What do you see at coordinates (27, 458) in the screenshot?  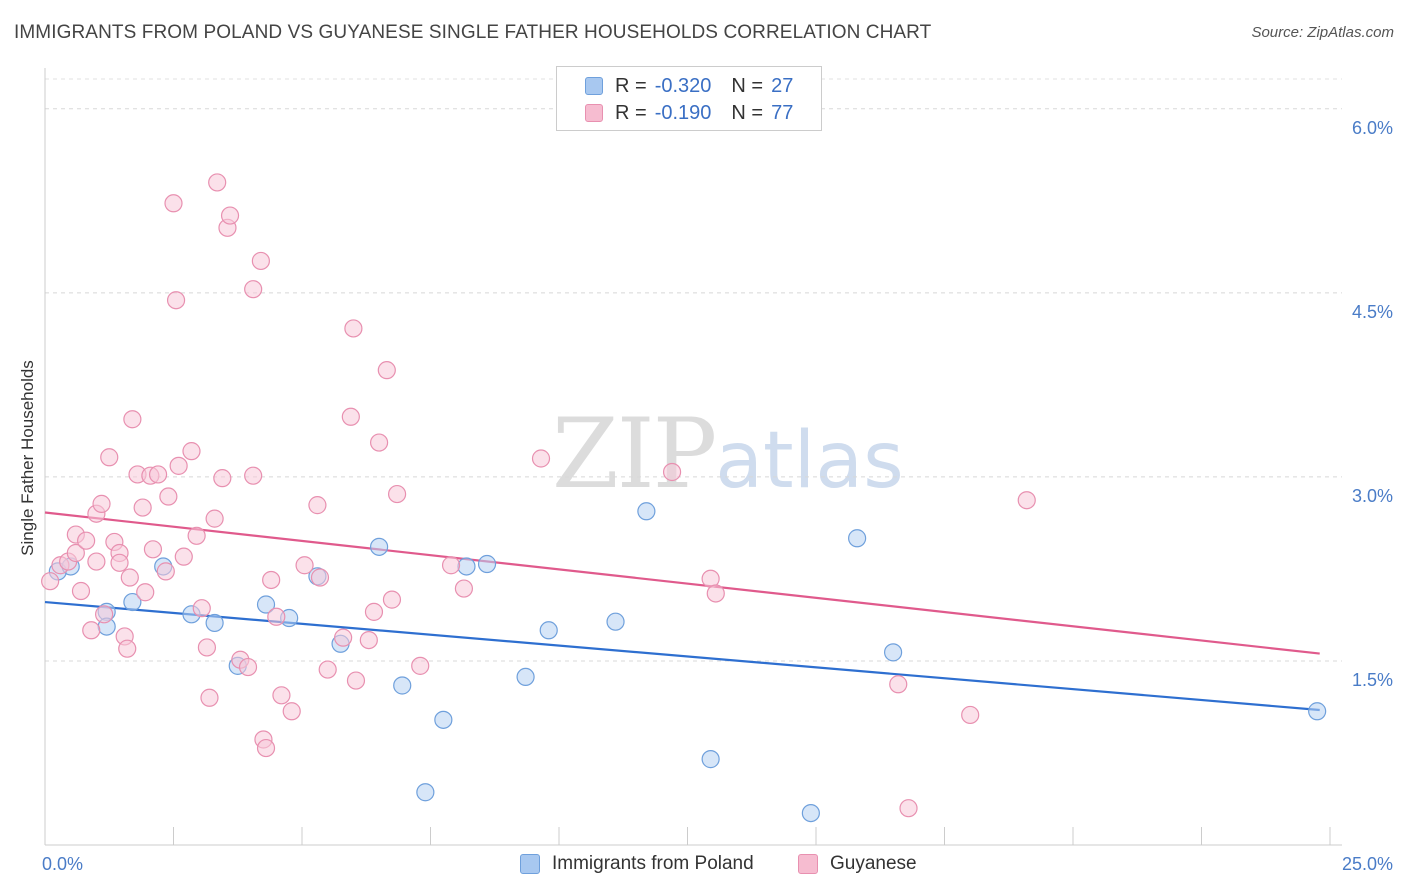 I see `y-axis-title: Single Father Households` at bounding box center [27, 458].